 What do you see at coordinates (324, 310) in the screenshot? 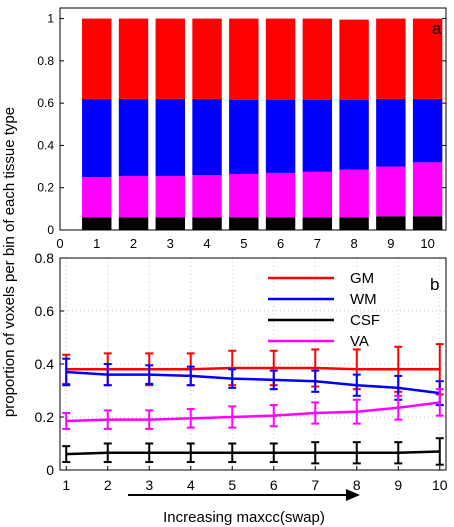
I see `panel-b-legend: GM WM CSF VA` at bounding box center [324, 310].